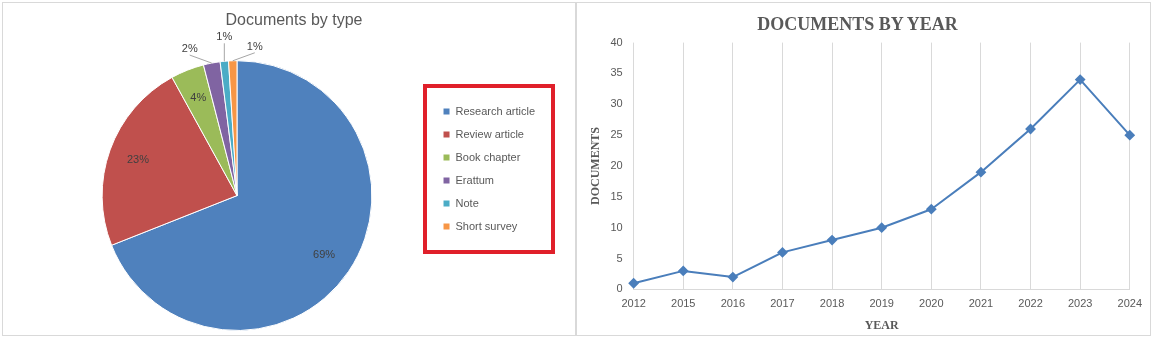 The image size is (1155, 340). I want to click on data-label: 69%, so click(324, 253).